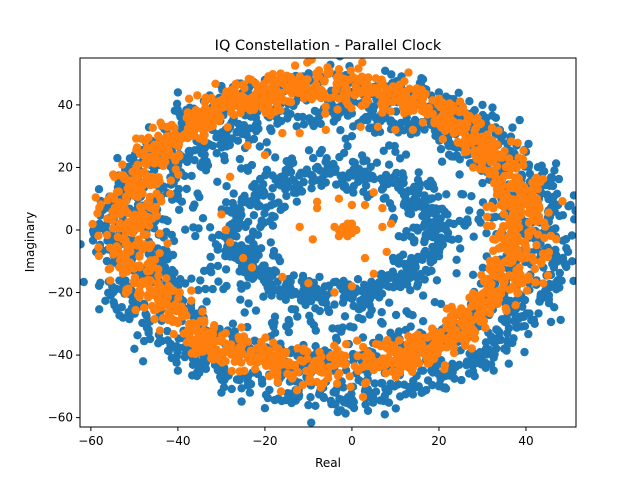 This screenshot has width=640, height=480. What do you see at coordinates (90, 441) in the screenshot?
I see `x-tick-label: −60` at bounding box center [90, 441].